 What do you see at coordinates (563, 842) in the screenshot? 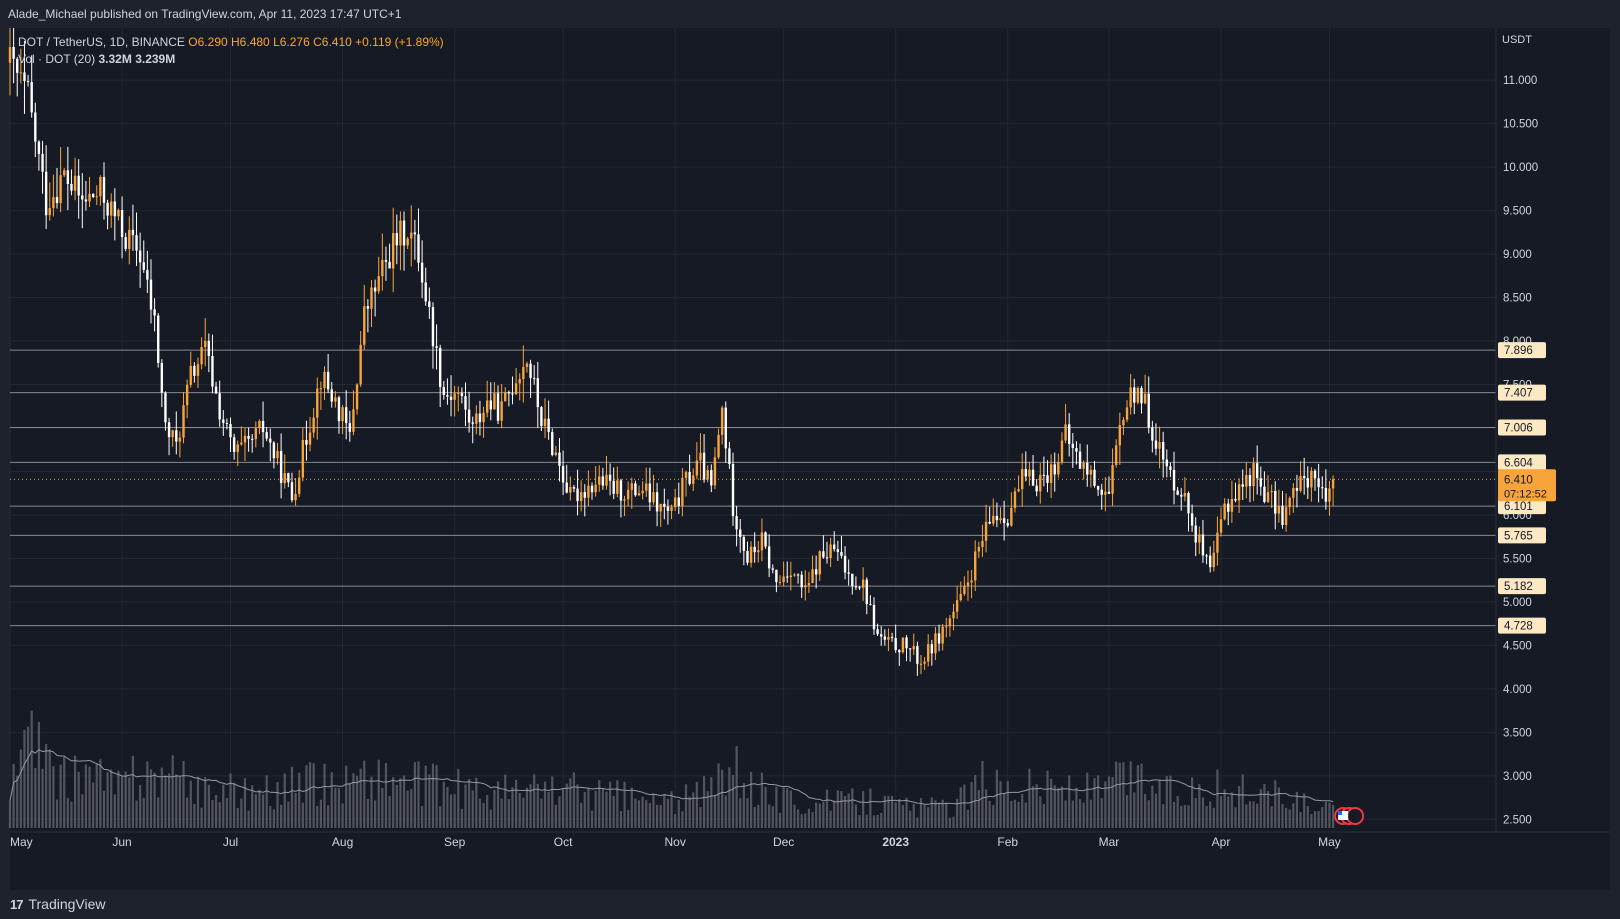
I see `time-tick-label: Oct` at bounding box center [563, 842].